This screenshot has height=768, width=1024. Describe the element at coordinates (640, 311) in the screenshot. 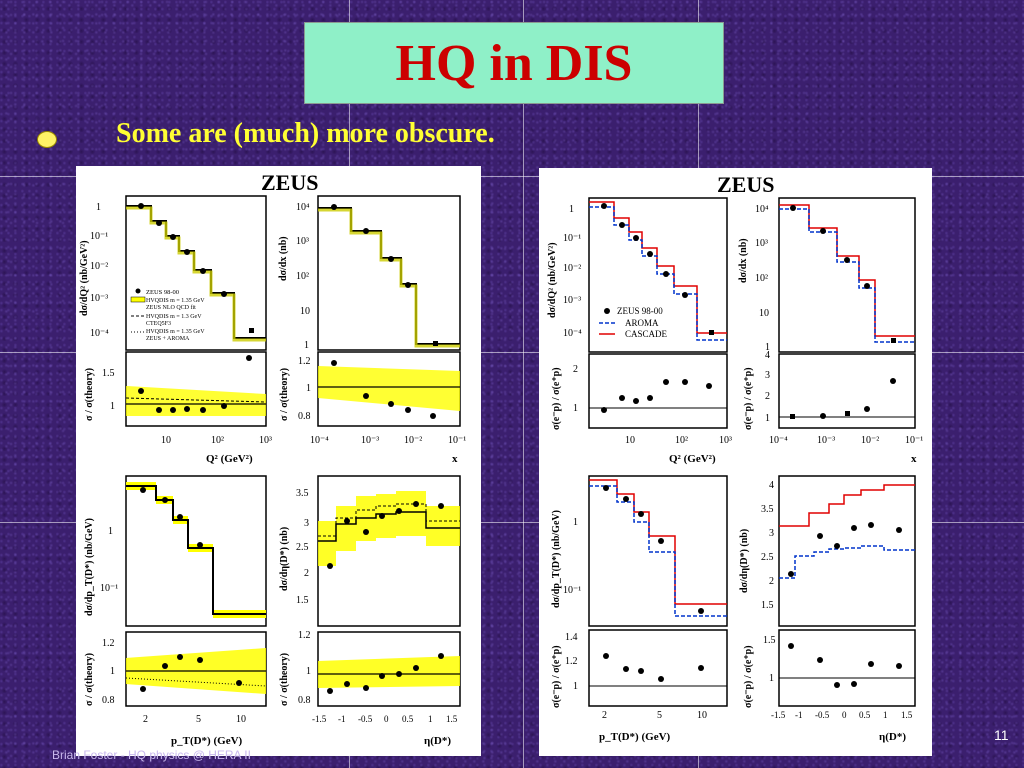

I see `legend-label: ZEUS 98-00` at that location.